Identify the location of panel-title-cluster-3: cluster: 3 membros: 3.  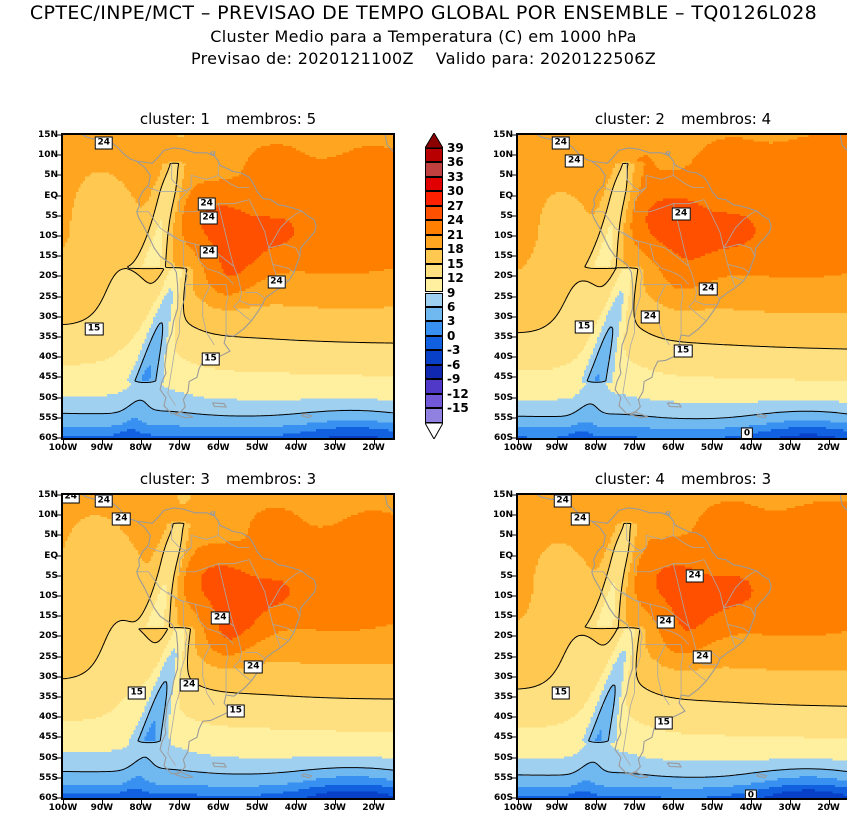
(228, 479).